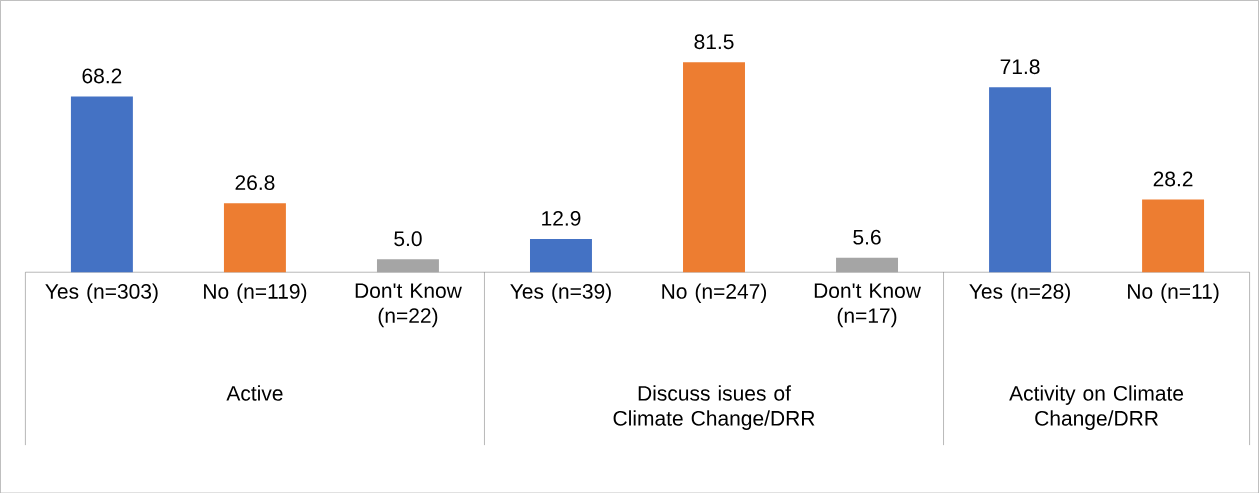 The width and height of the screenshot is (1259, 493). Describe the element at coordinates (714, 407) in the screenshot. I see `text: Discuss isues of Climate Change/DRR` at that location.